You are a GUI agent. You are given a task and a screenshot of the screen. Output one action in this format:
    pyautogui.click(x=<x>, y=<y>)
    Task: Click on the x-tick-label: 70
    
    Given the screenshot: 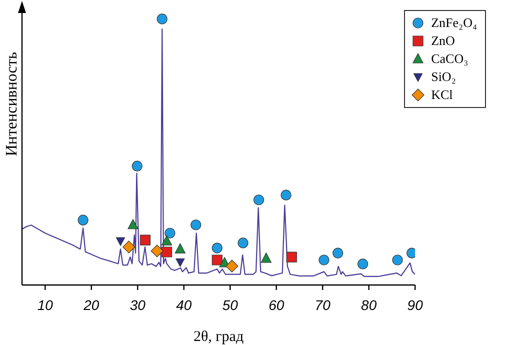 What is the action you would take?
    pyautogui.click(x=322, y=304)
    